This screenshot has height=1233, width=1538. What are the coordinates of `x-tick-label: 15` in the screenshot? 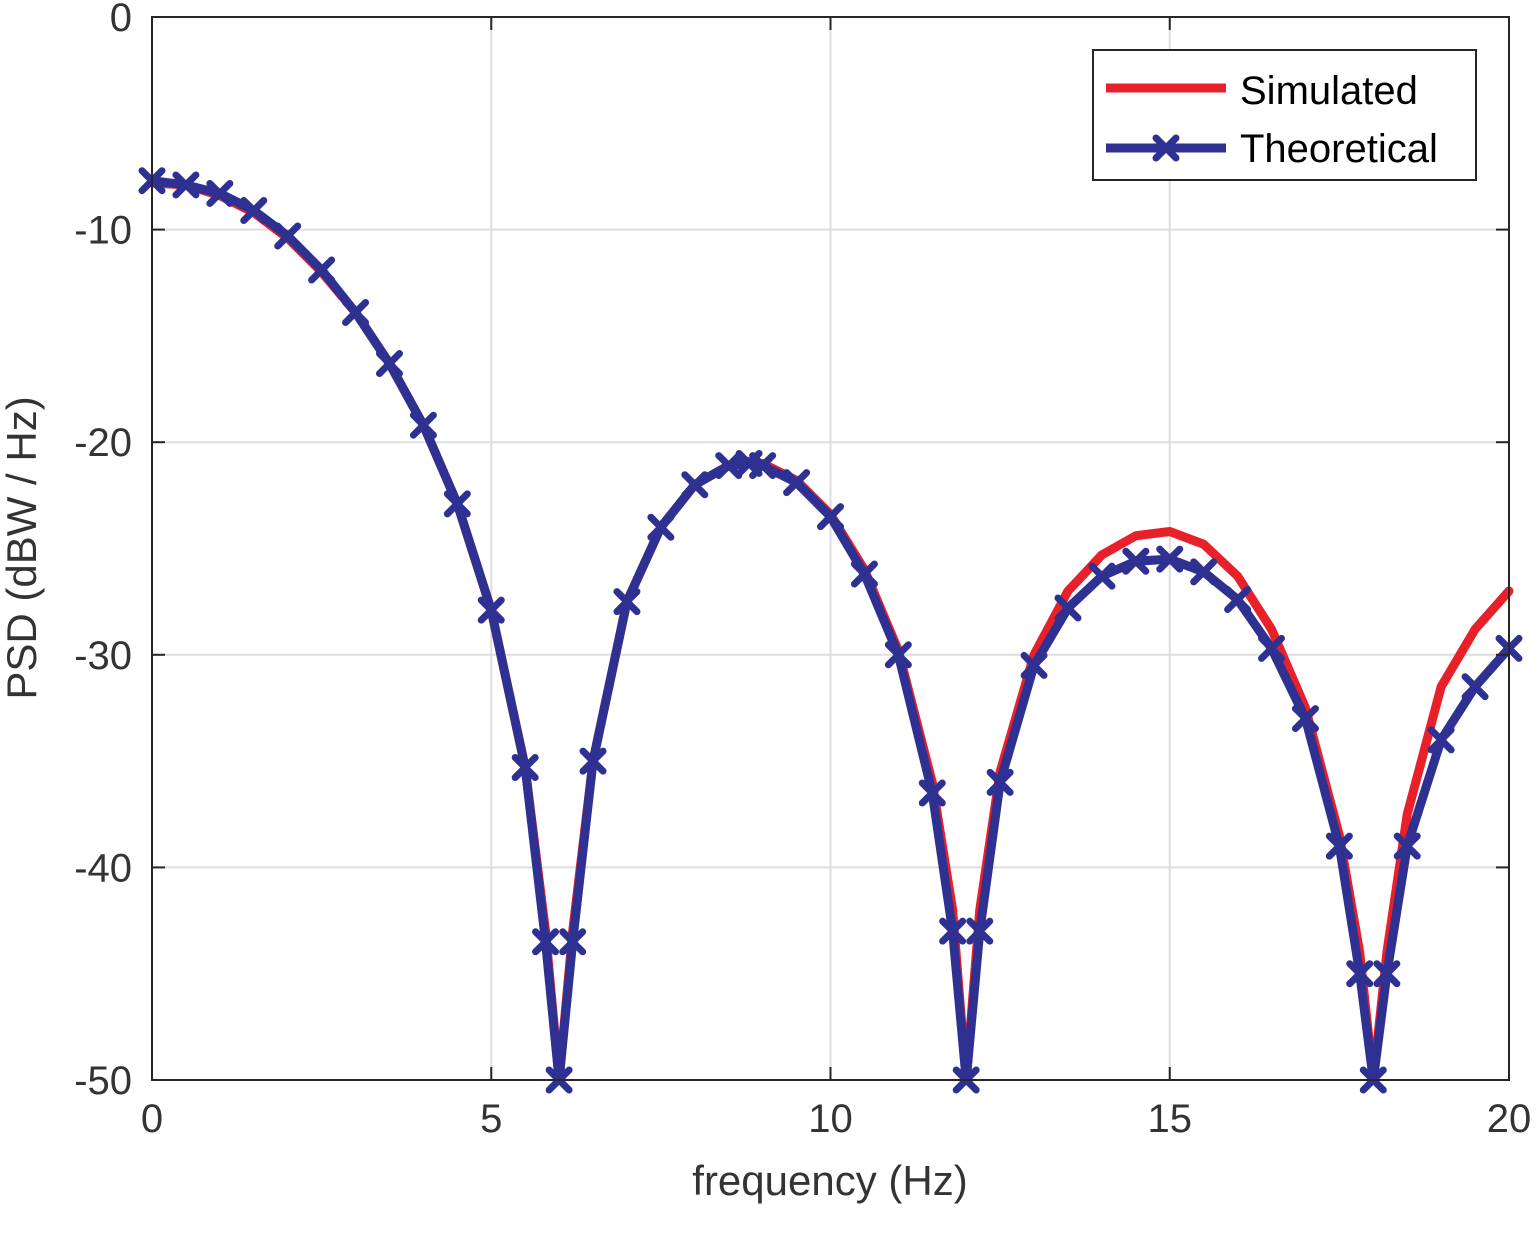 It's located at (1170, 1119).